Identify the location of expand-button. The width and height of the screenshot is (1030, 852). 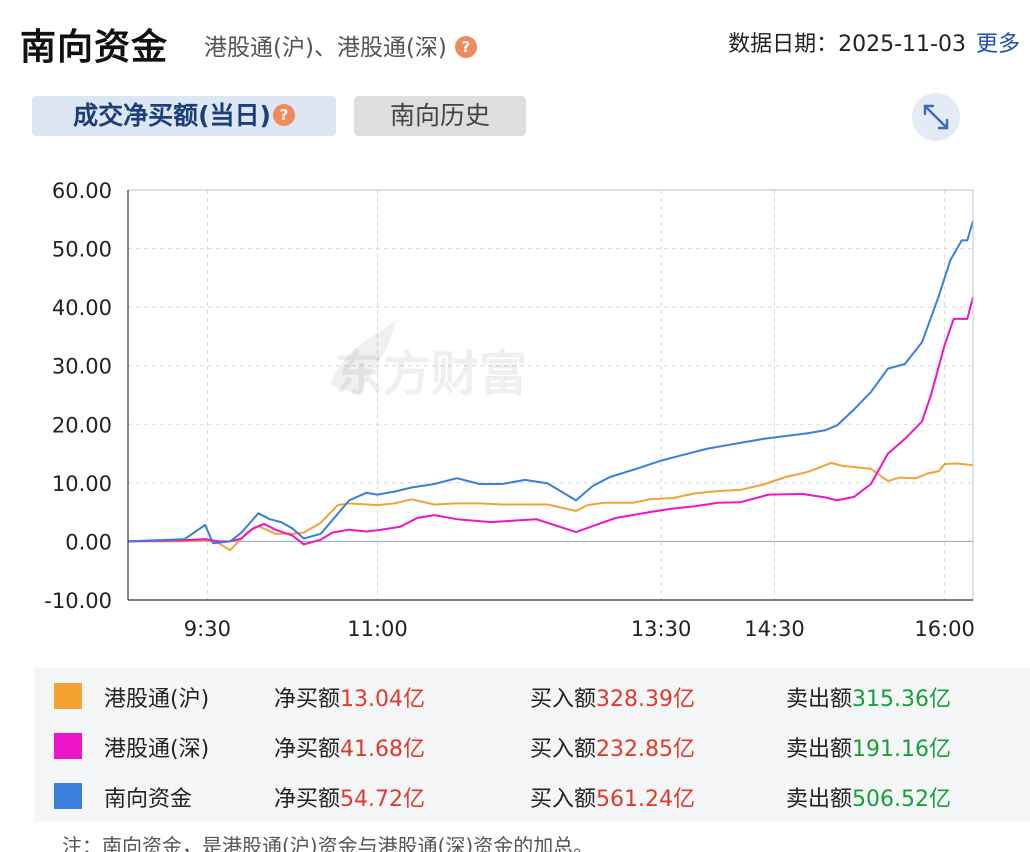
(936, 117).